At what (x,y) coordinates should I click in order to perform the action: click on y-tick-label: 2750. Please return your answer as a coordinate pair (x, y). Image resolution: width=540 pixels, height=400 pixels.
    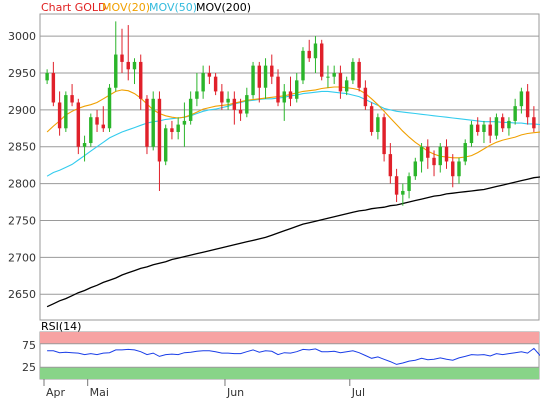
    Looking at the image, I should click on (22, 220).